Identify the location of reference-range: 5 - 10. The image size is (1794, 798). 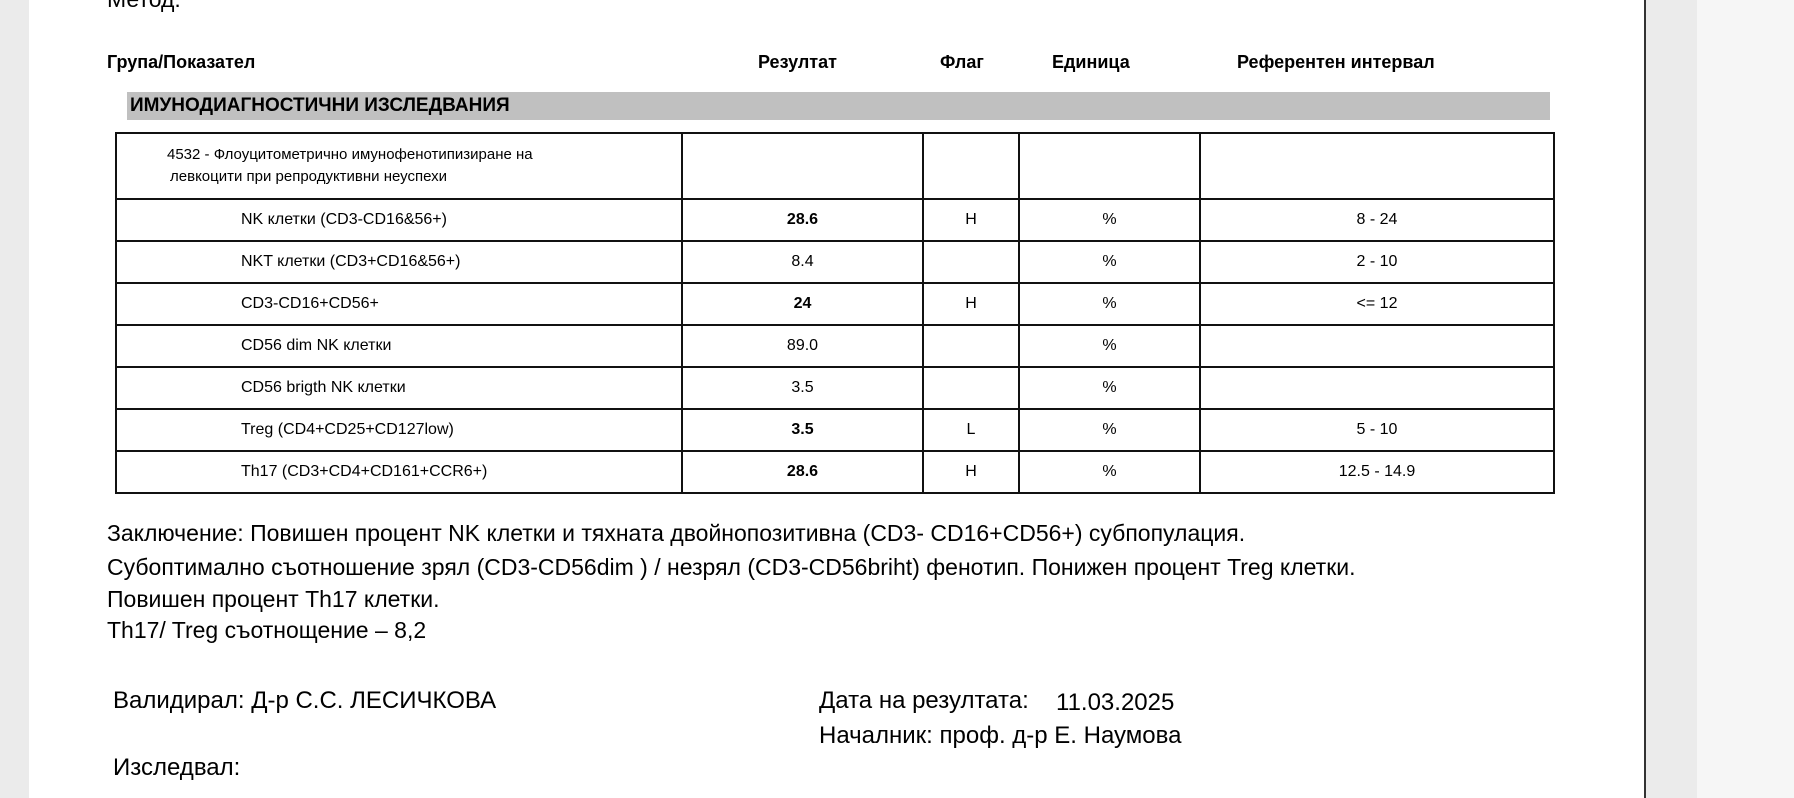
(1377, 430).